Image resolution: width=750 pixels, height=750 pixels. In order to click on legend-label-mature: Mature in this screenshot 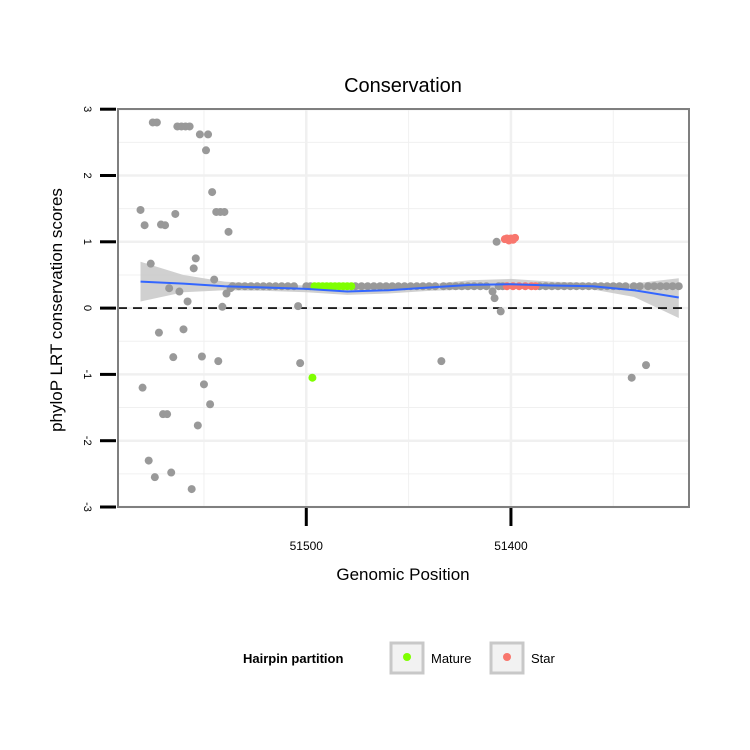, I will do `click(451, 658)`.